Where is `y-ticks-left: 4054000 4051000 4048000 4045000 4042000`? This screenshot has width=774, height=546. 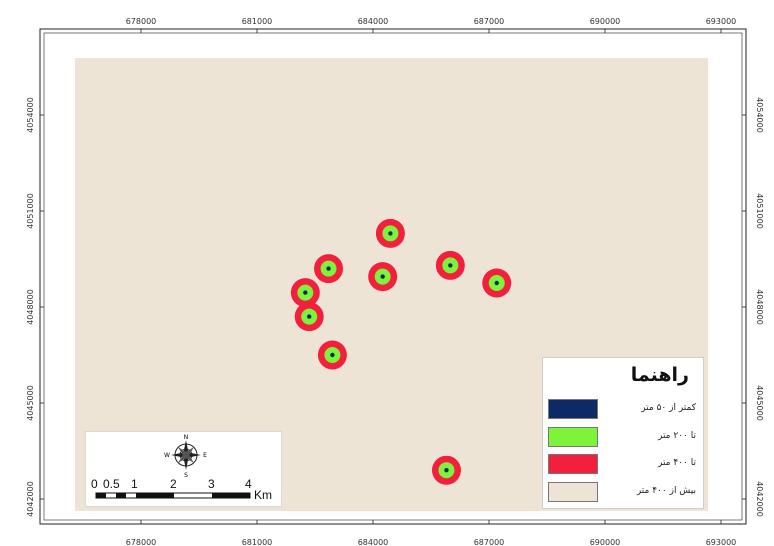 y-ticks-left: 4054000 4051000 4048000 4045000 4042000 is located at coordinates (35, 307).